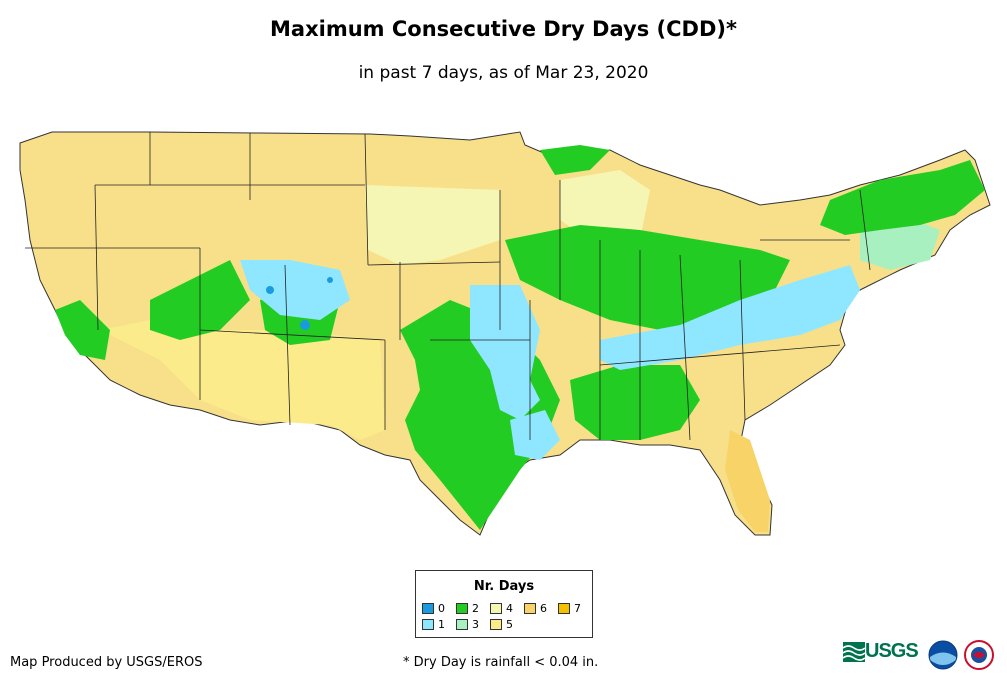  What do you see at coordinates (509, 608) in the screenshot?
I see `legend-label: 4` at bounding box center [509, 608].